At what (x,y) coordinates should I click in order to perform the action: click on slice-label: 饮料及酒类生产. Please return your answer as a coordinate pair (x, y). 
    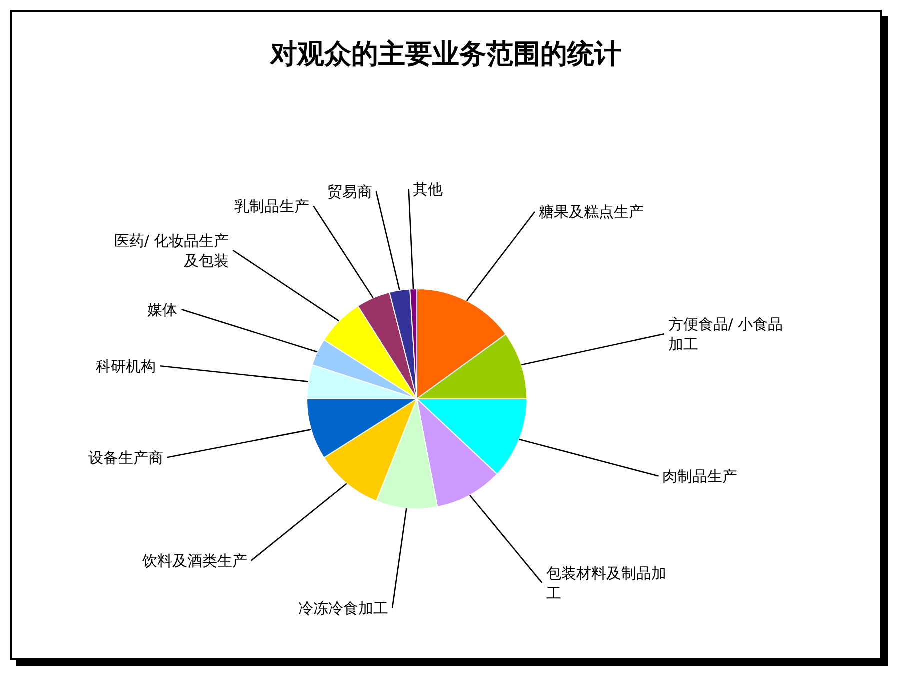
    Looking at the image, I should click on (194, 561).